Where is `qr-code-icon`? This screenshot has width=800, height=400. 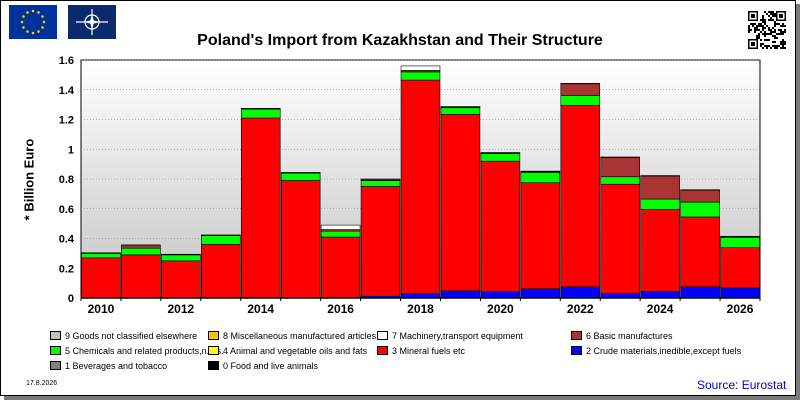 qr-code-icon is located at coordinates (767, 30).